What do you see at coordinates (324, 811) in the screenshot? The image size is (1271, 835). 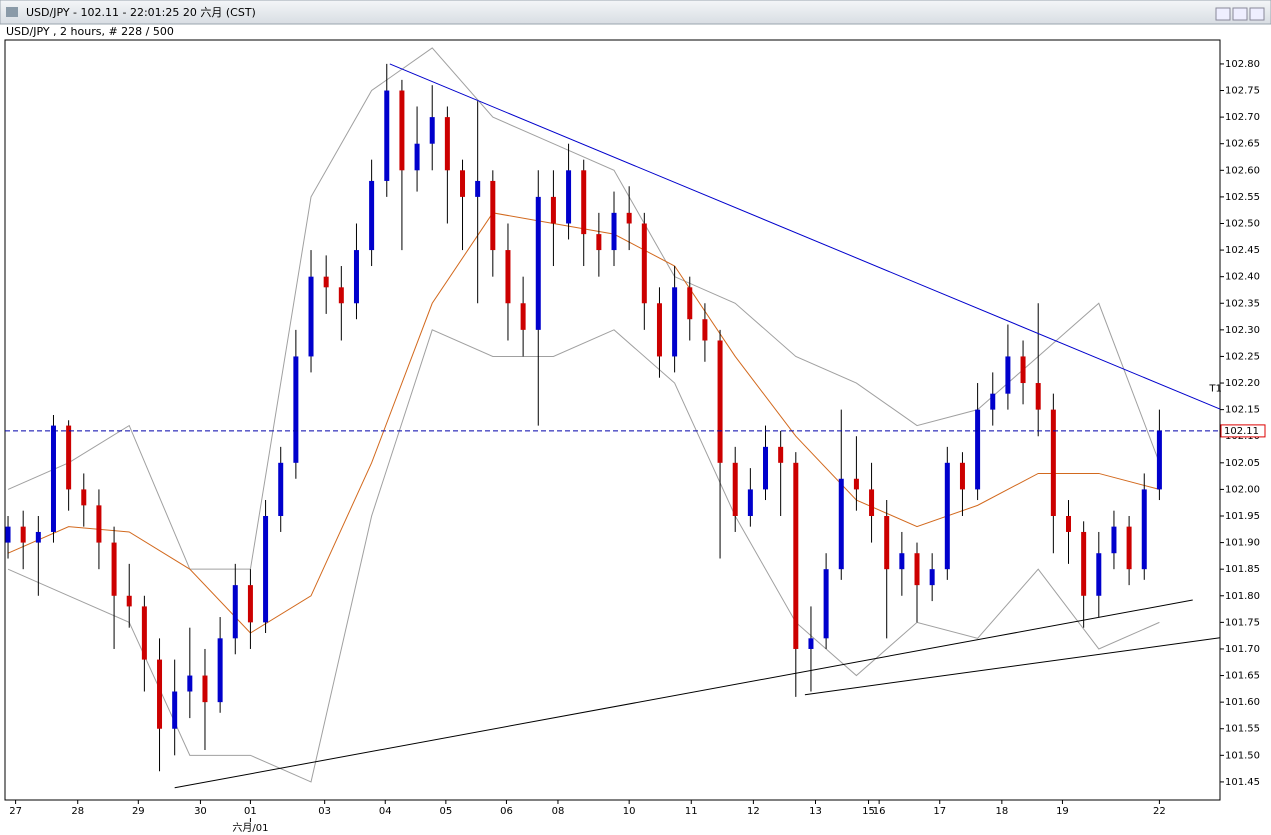 I see `x-tick-label: 03` at bounding box center [324, 811].